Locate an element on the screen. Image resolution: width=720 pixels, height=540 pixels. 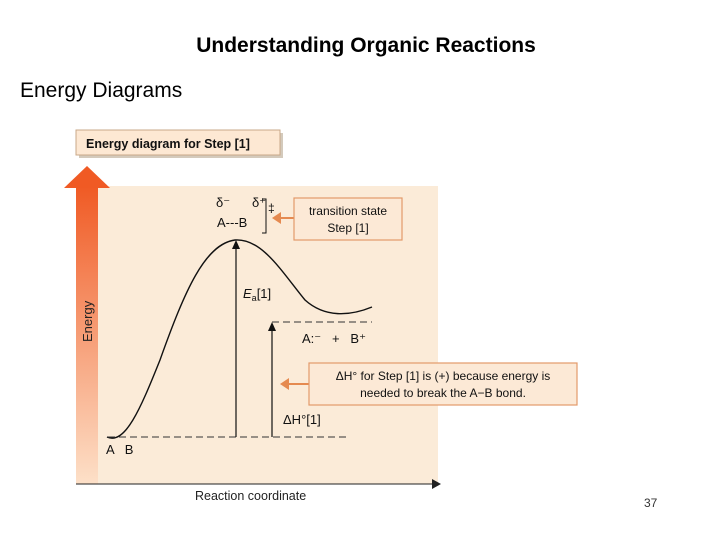
slide-subtitle: Energy Diagrams is located at coordinates (101, 90).